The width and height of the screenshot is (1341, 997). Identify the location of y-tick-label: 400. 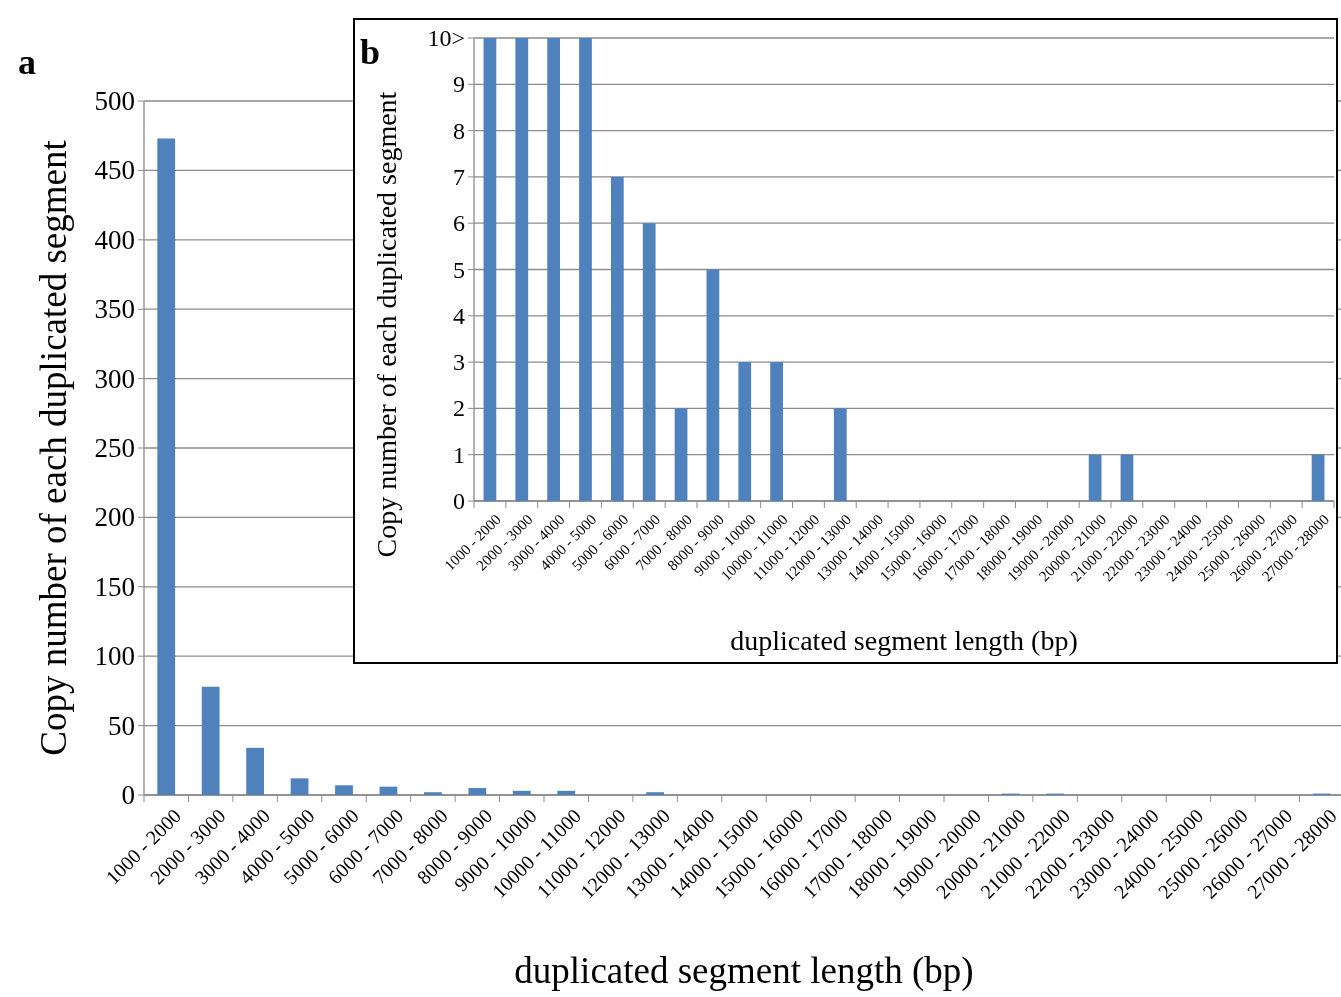
(114, 239).